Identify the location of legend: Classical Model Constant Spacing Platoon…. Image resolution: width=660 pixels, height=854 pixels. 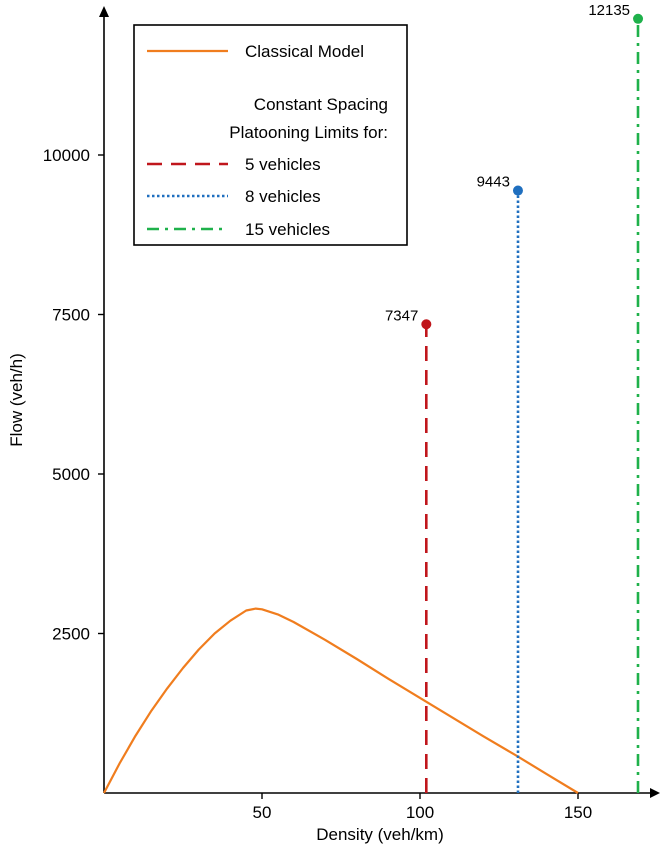
(270, 135).